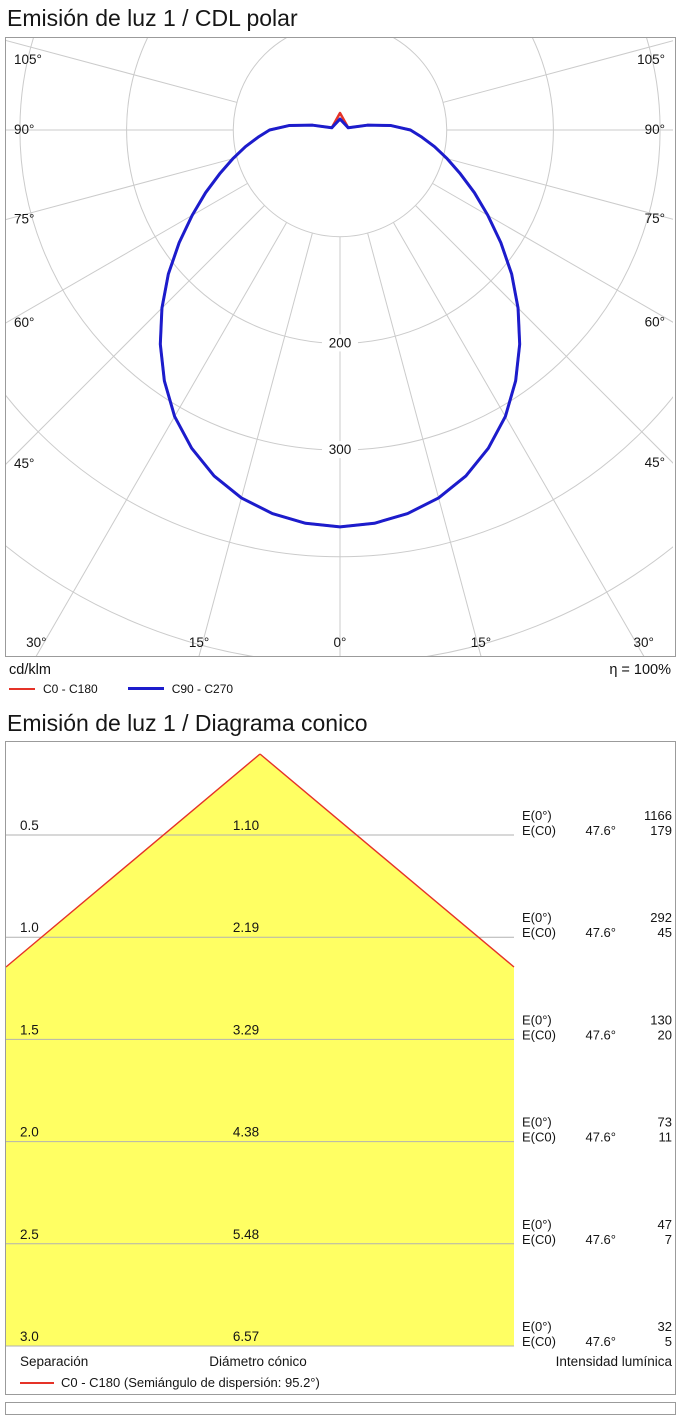 Image resolution: width=681 pixels, height=1422 pixels. I want to click on separation-value: 2.0, so click(29, 1132).